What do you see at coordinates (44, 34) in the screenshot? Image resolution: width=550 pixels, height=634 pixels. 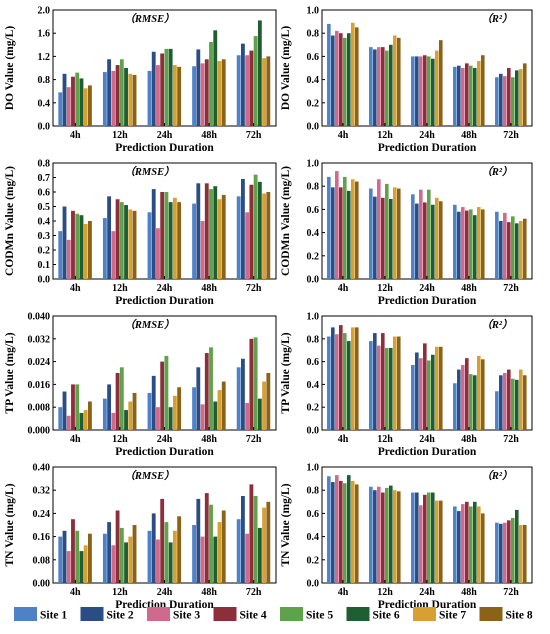 I see `y-tick-label: 1.6` at bounding box center [44, 34].